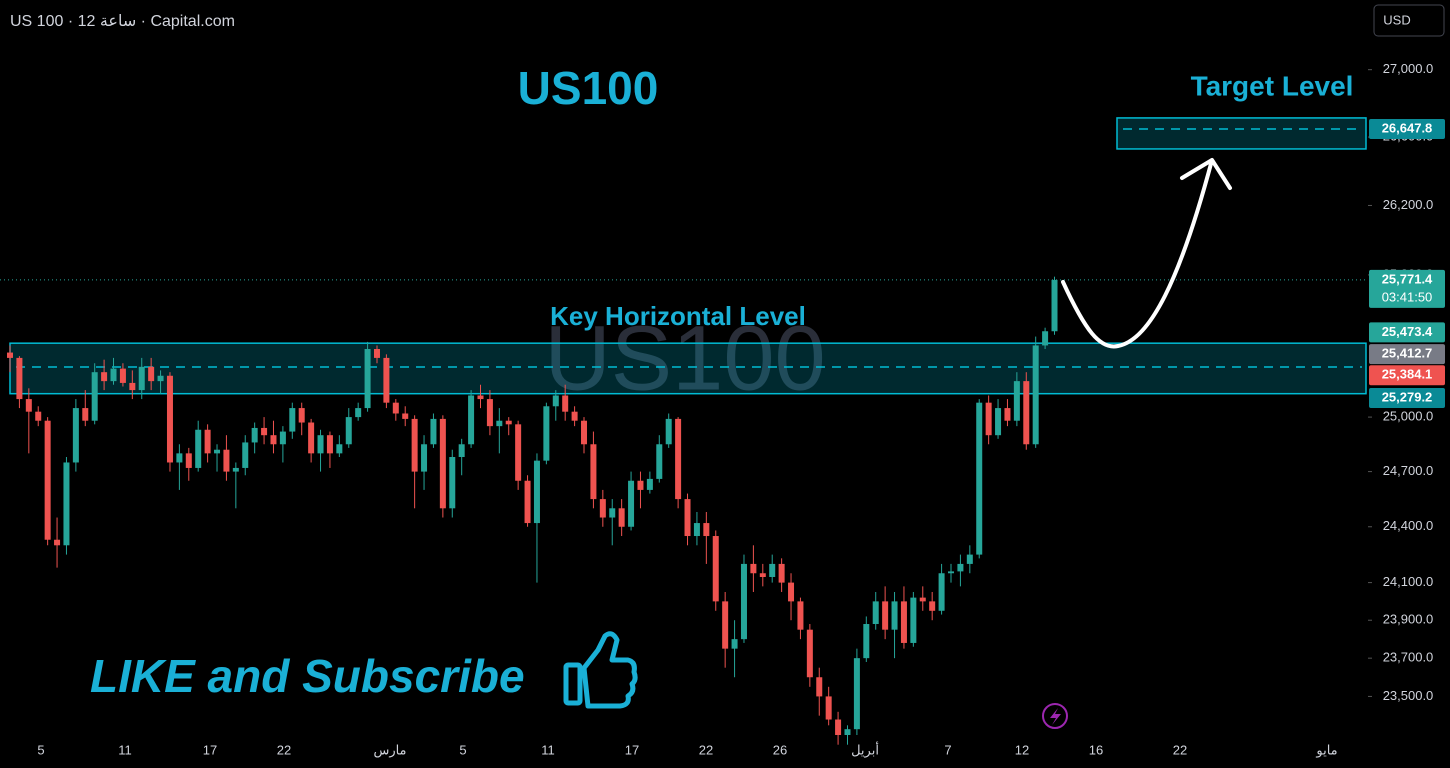 This screenshot has height=768, width=1450. I want to click on y-tick-label: 26,200.0, so click(1408, 204).